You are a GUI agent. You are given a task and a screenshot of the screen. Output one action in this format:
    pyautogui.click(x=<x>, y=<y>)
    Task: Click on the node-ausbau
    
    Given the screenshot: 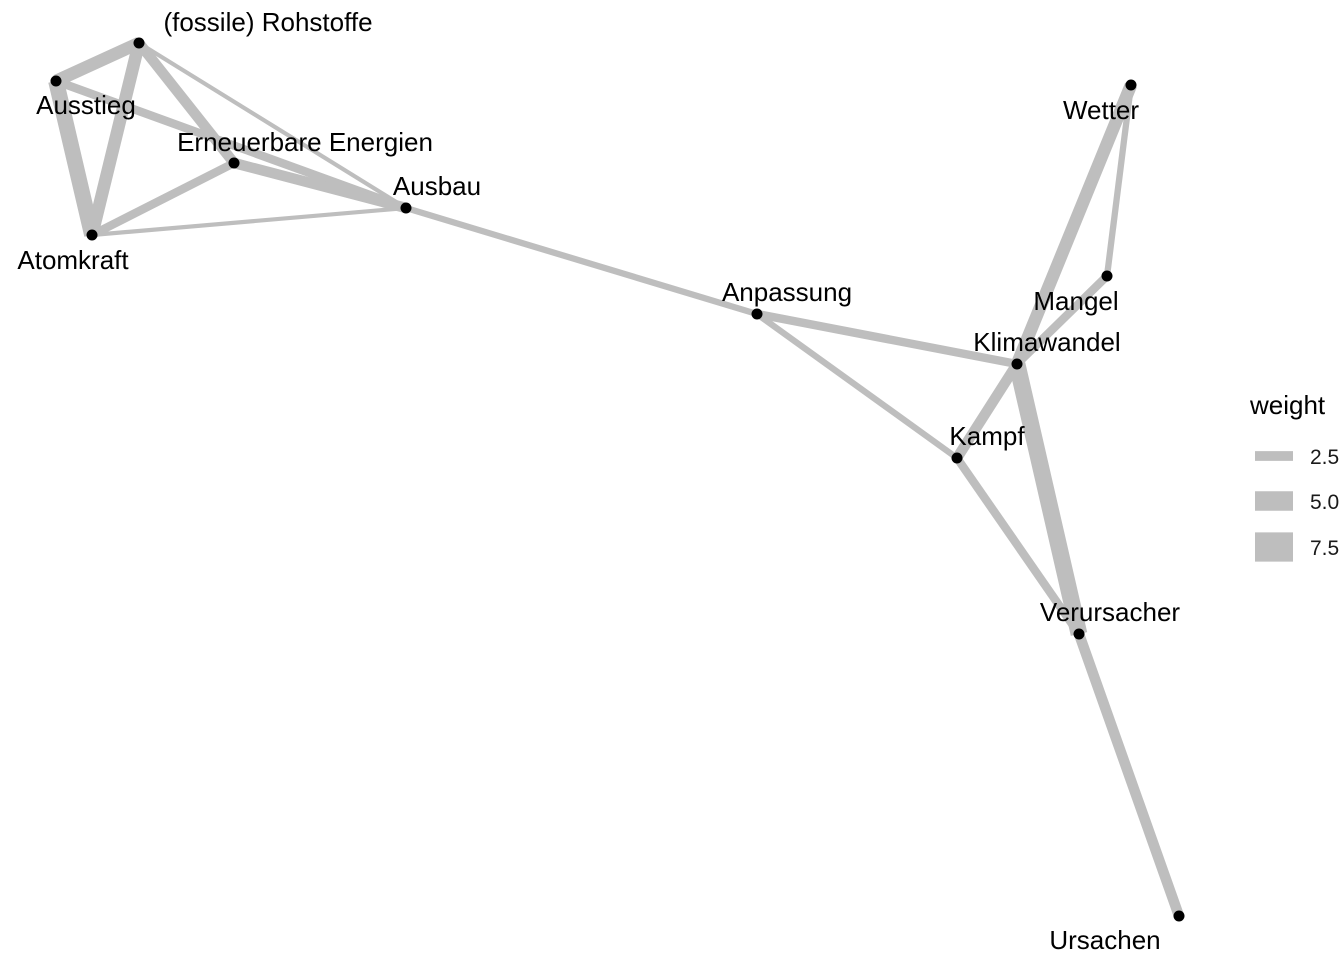 What is the action you would take?
    pyautogui.click(x=406, y=208)
    